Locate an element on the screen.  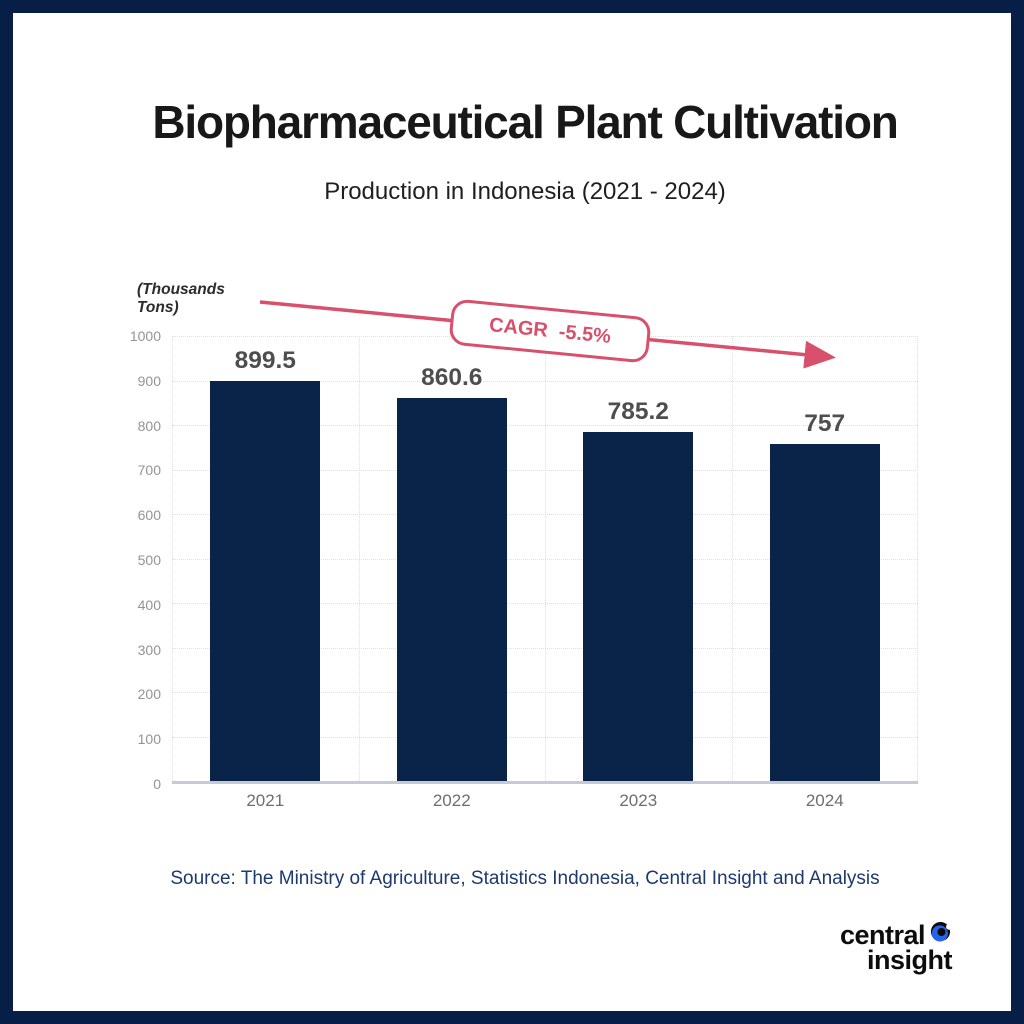
y-tick-label: 800 is located at coordinates (149, 425).